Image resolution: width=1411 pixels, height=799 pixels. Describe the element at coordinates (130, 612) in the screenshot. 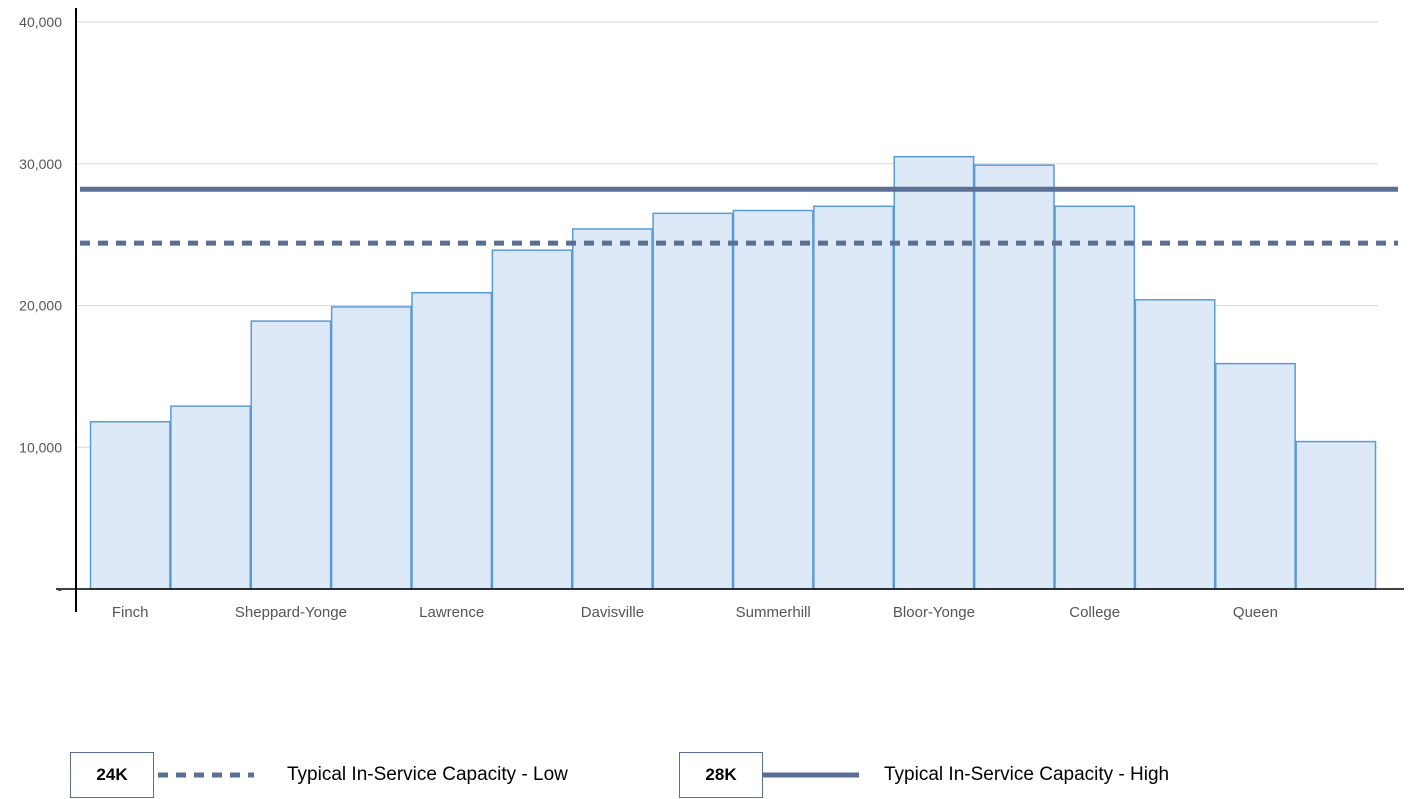

I see `x-tick-label: Finch` at that location.